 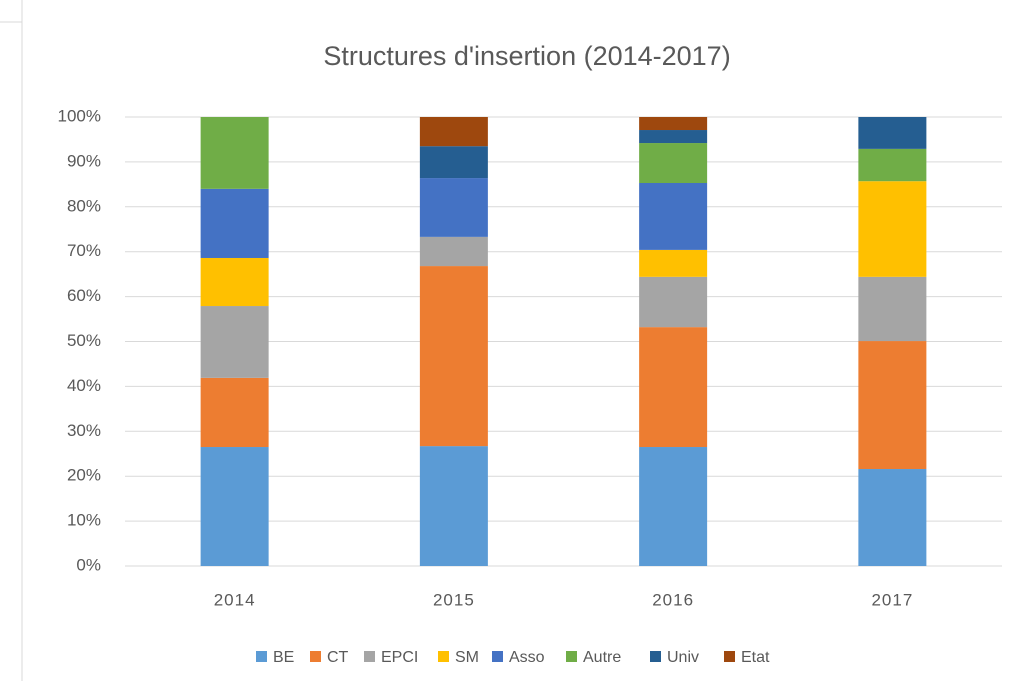 What do you see at coordinates (84, 250) in the screenshot?
I see `y-tick-label: 70%` at bounding box center [84, 250].